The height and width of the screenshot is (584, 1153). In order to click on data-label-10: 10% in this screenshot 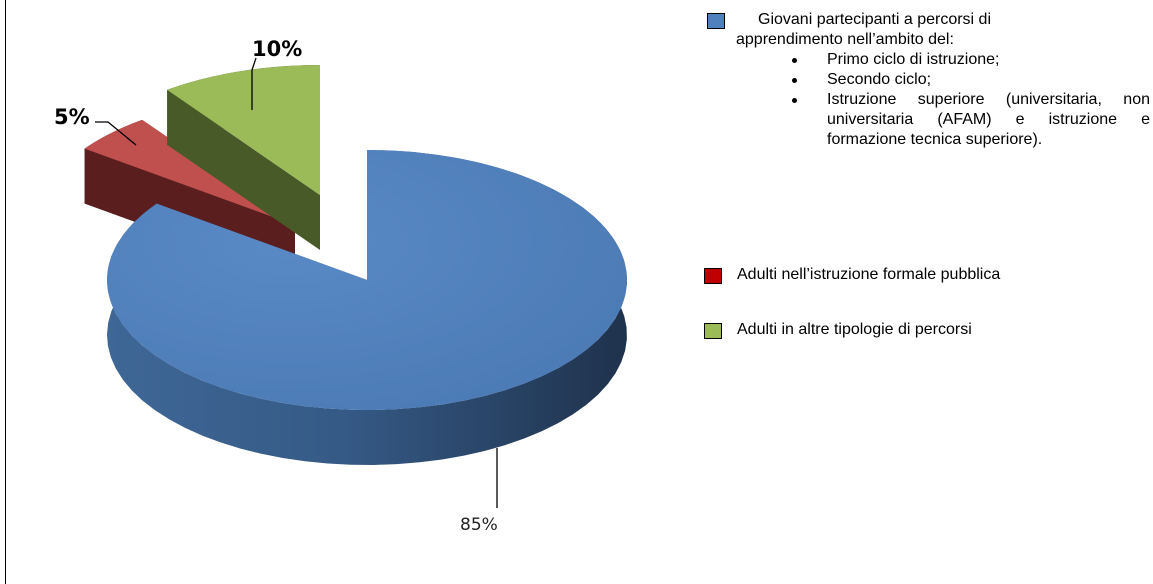, I will do `click(277, 49)`.